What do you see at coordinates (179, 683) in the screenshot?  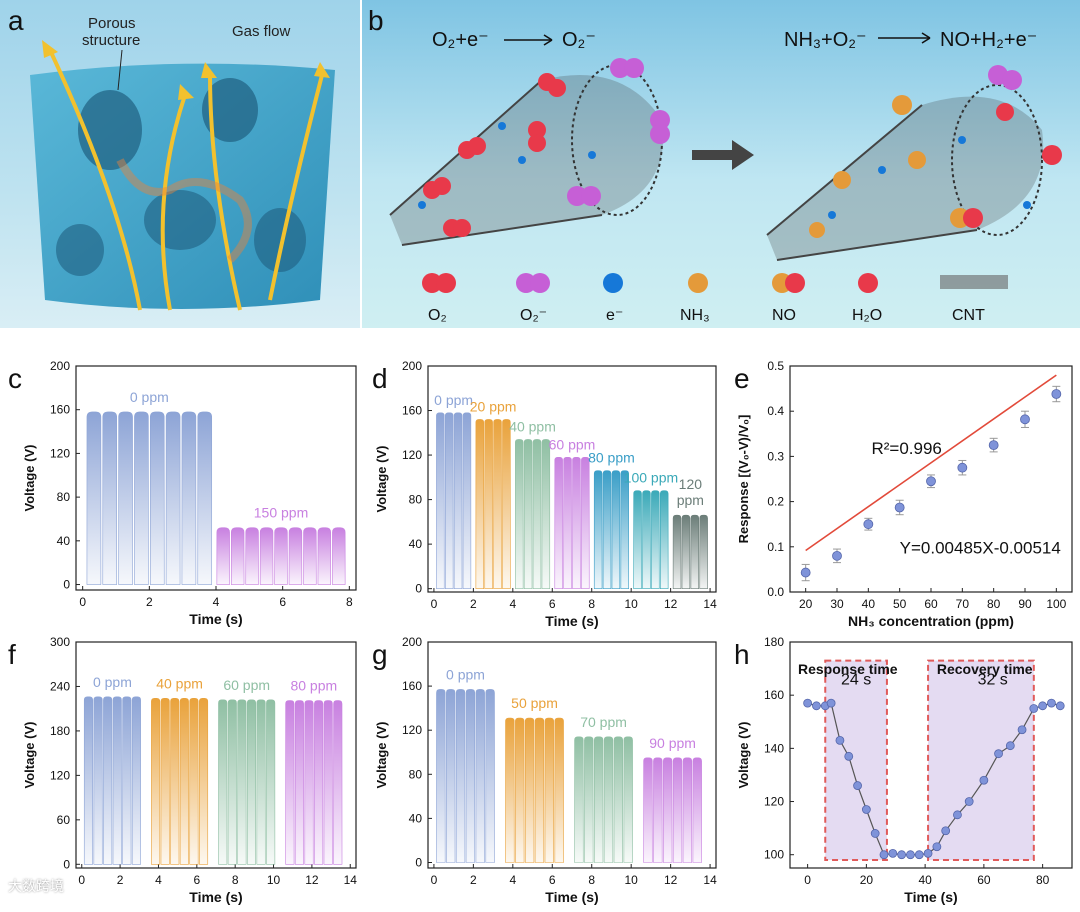 I see `series-label-f-1: 40 ppm` at bounding box center [179, 683].